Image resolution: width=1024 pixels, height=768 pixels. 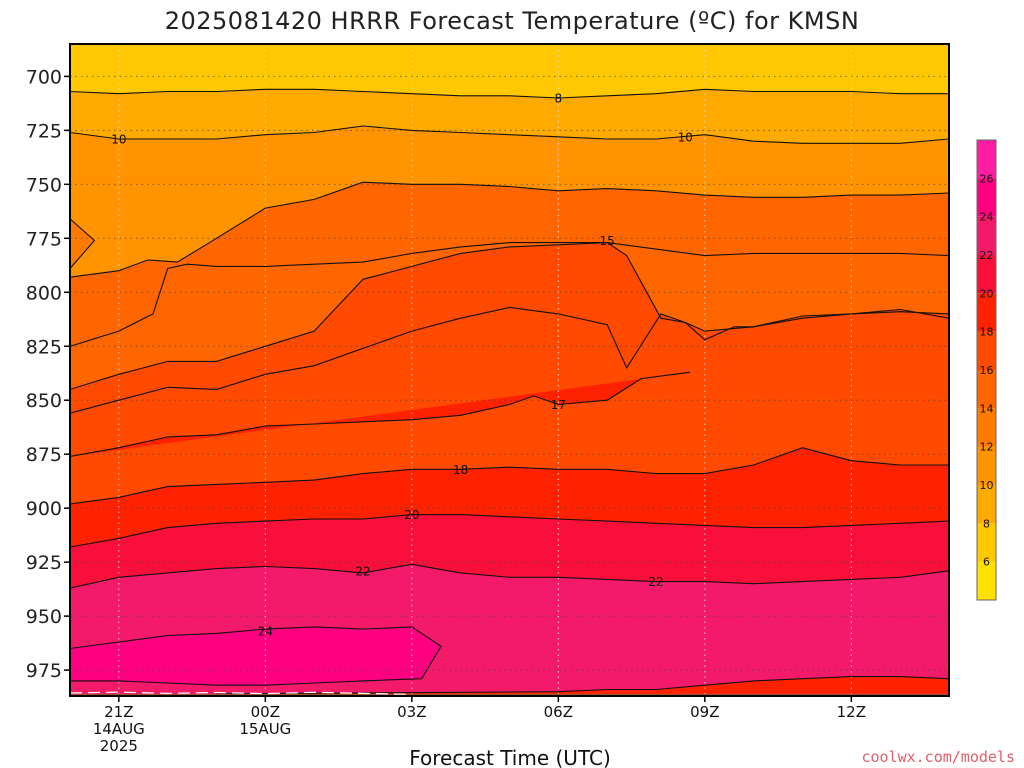 I want to click on x-tick-label: 15AUG, so click(x=265, y=729).